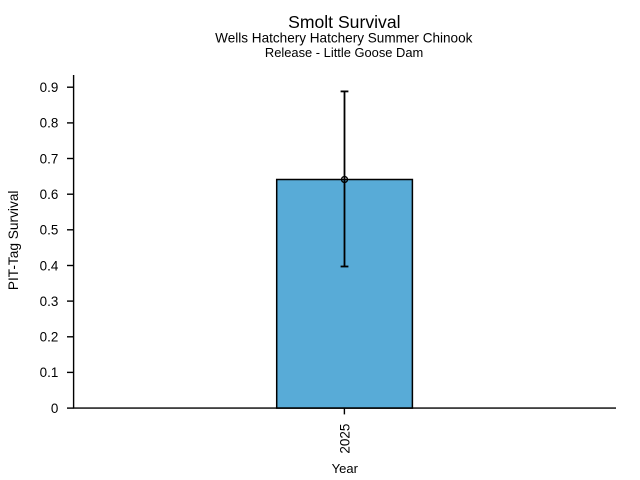  What do you see at coordinates (49, 230) in the screenshot?
I see `svg-text: 0.5` at bounding box center [49, 230].